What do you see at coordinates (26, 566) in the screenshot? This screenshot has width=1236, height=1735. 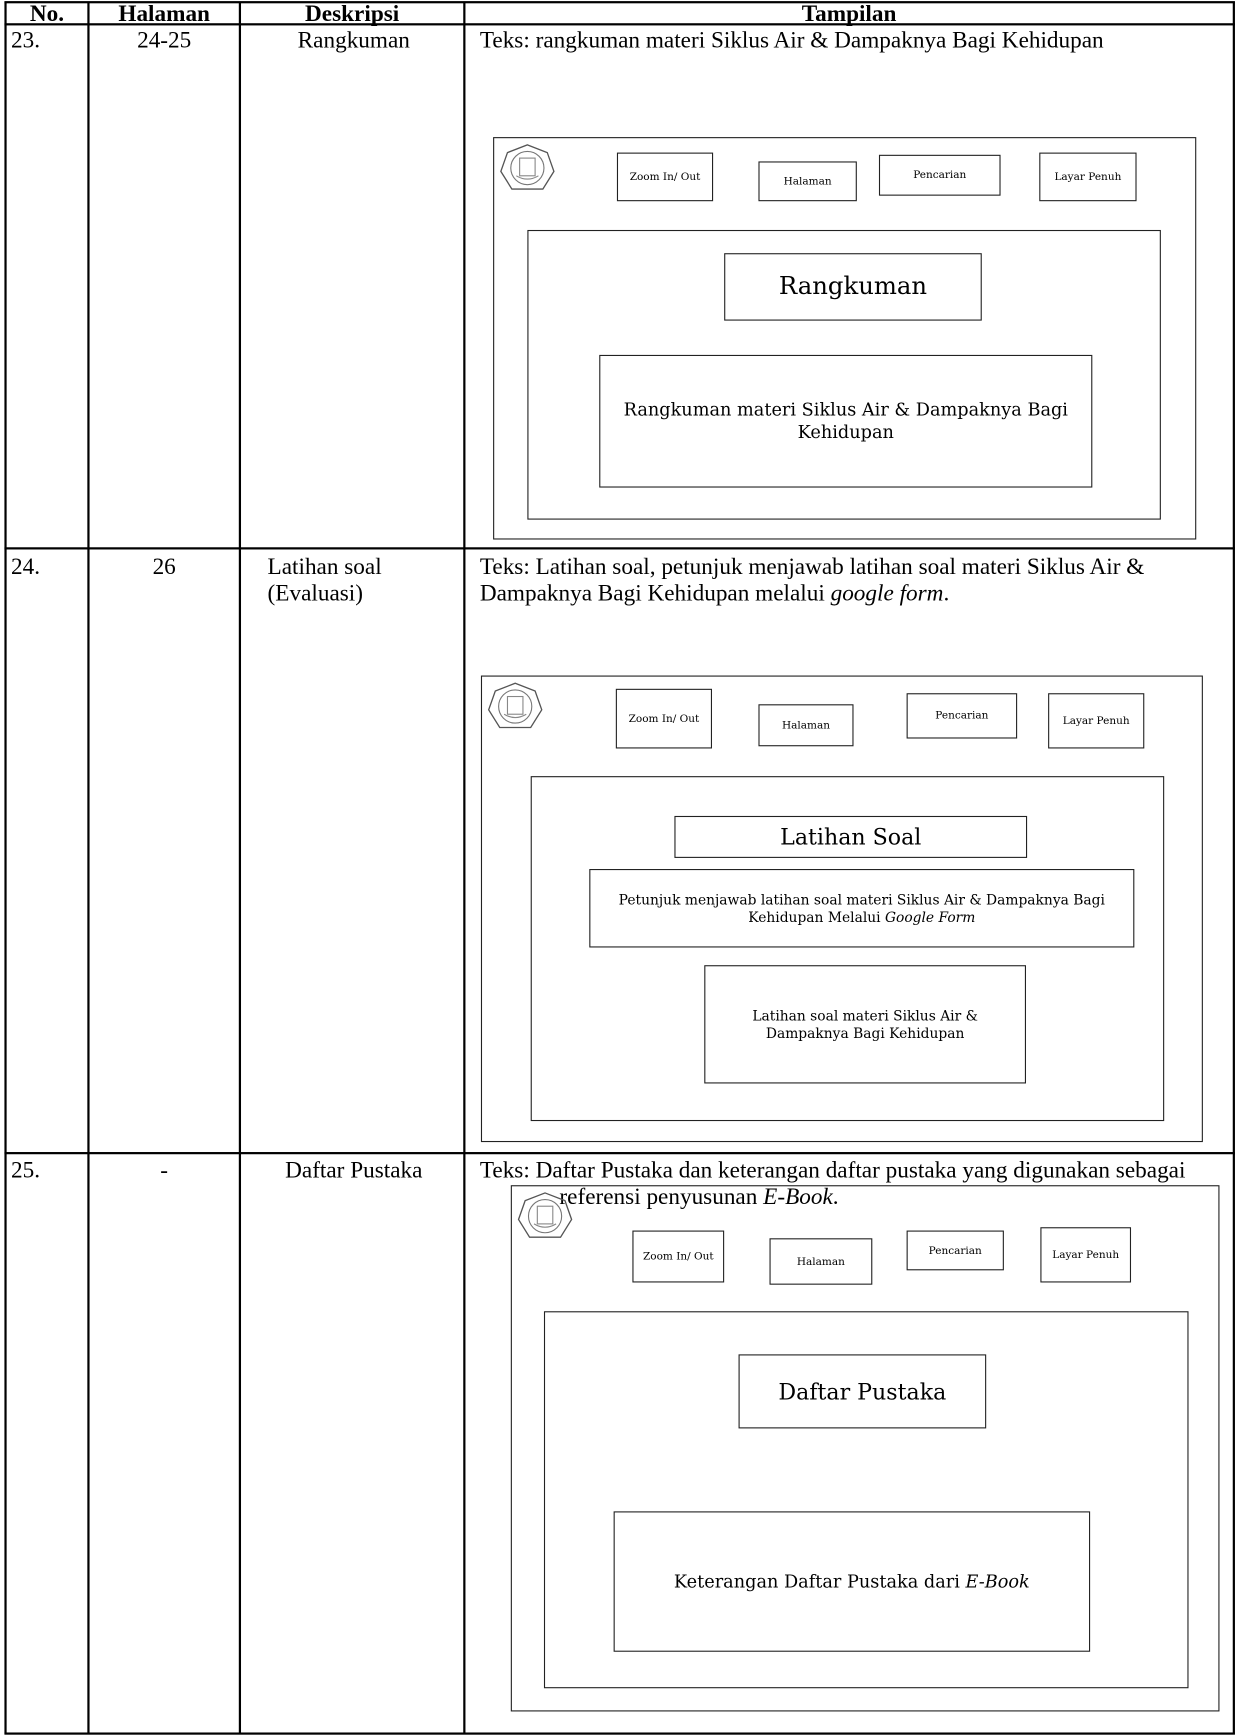 I see `row-number: 24.` at bounding box center [26, 566].